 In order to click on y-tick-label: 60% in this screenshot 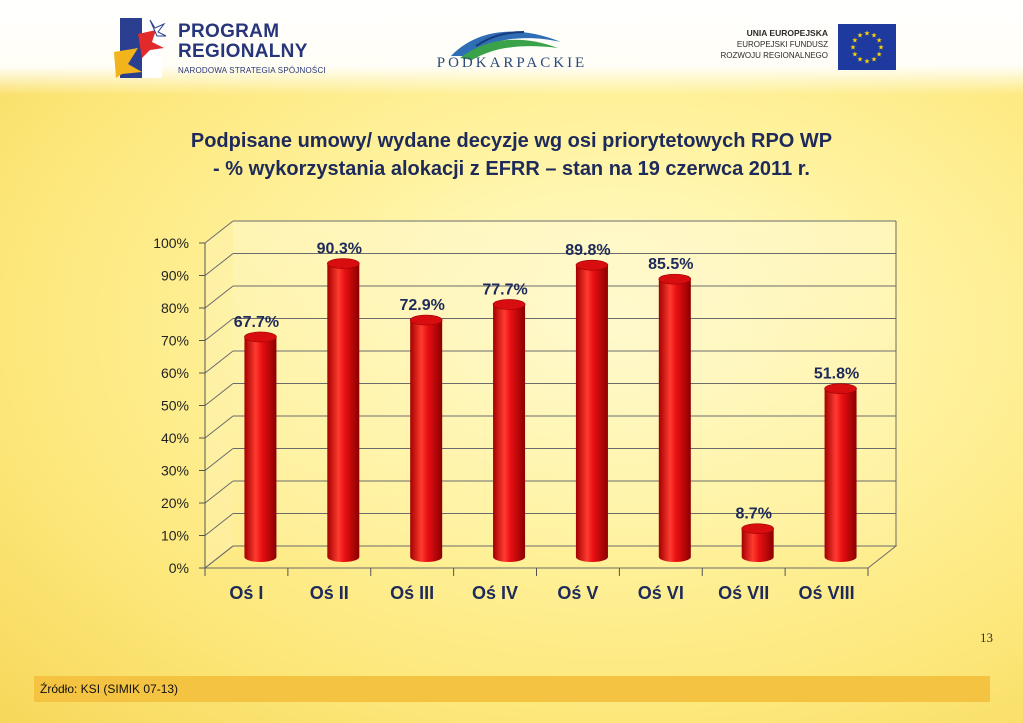, I will do `click(175, 373)`.